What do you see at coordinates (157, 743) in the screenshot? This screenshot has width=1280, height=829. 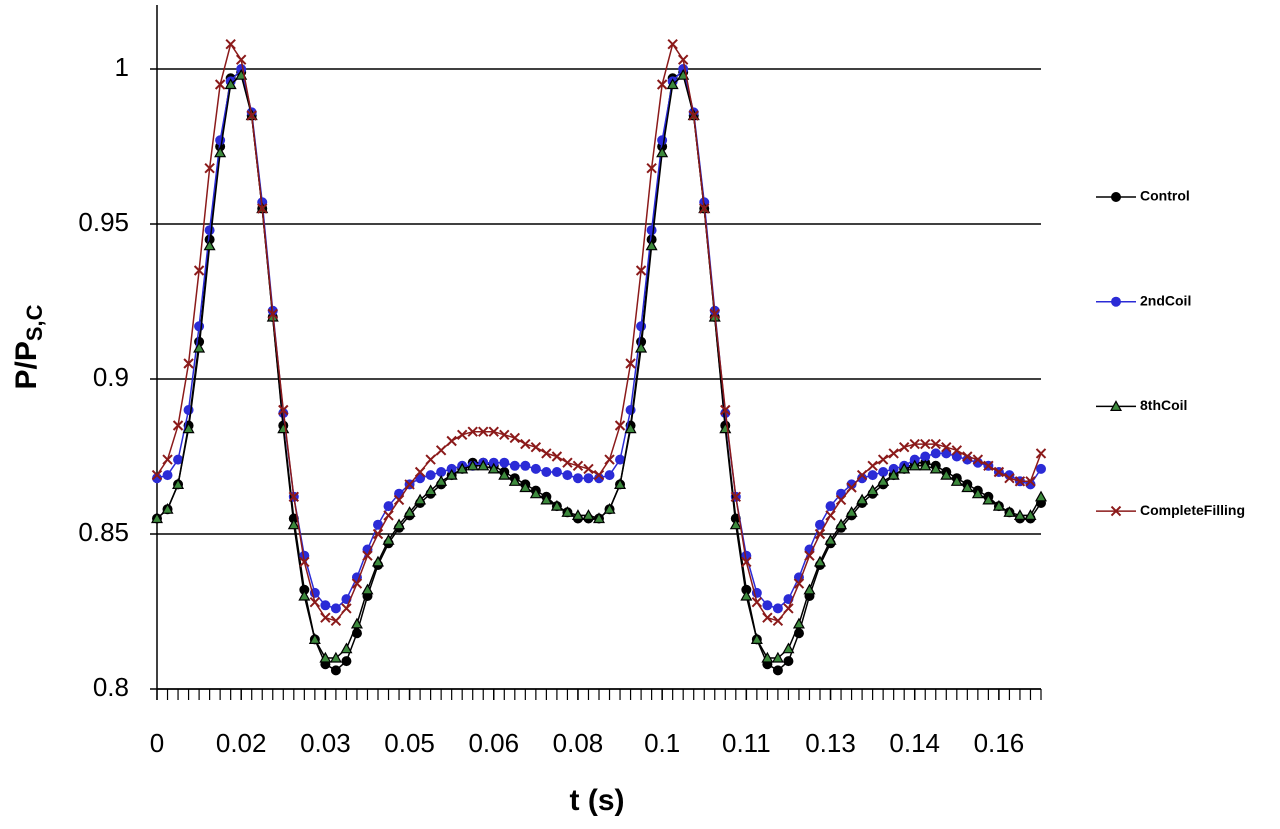 I see `x-tick-label: 0` at bounding box center [157, 743].